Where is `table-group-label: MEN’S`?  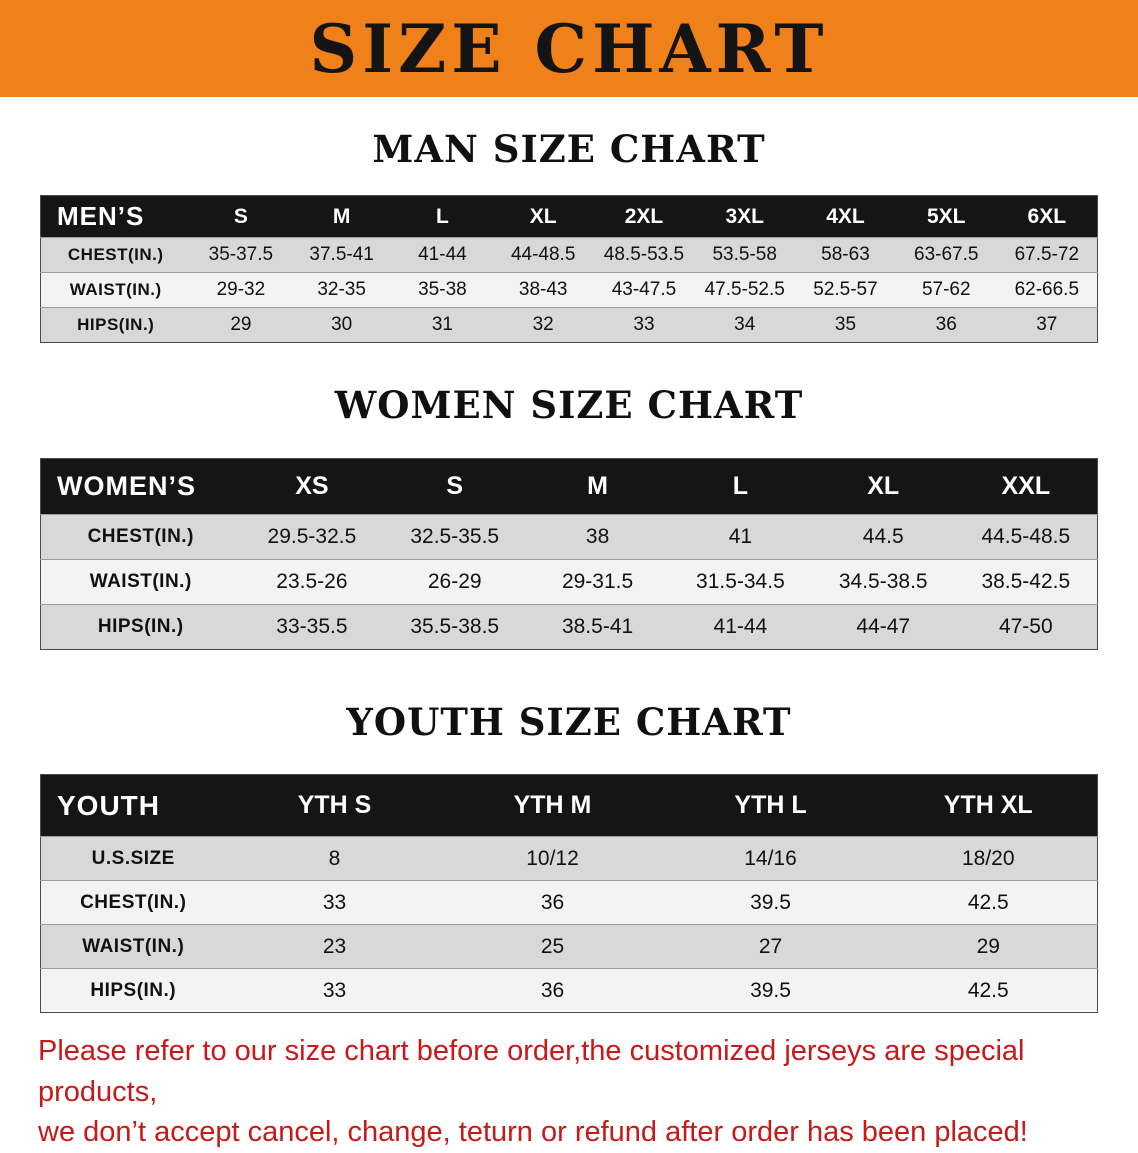 table-group-label: MEN’S is located at coordinates (115, 216).